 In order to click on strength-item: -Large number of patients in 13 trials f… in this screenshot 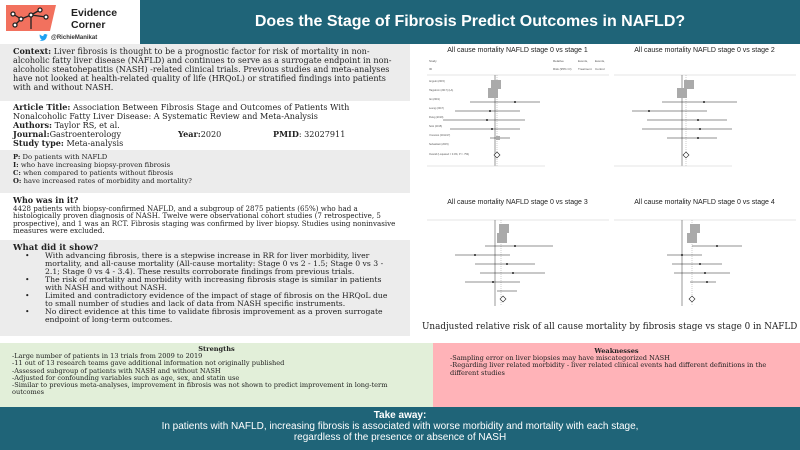, I will do `click(107, 356)`.